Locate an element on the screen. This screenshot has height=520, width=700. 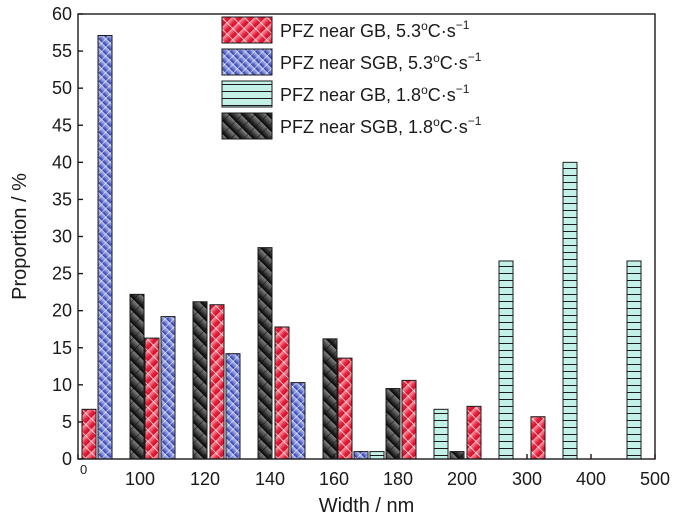
bar-s0-g6 is located at coordinates (474, 432).